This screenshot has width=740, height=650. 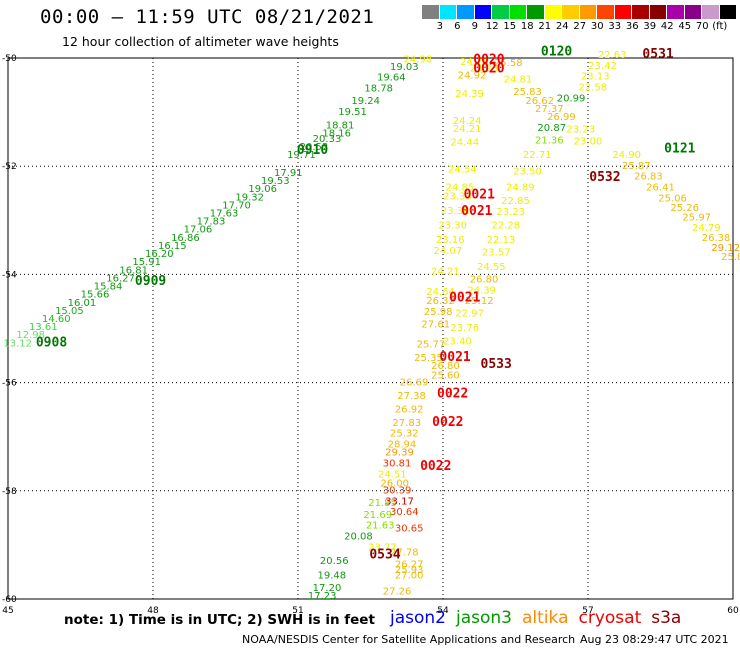 I want to click on swh-value: 17.70, so click(x=236, y=205).